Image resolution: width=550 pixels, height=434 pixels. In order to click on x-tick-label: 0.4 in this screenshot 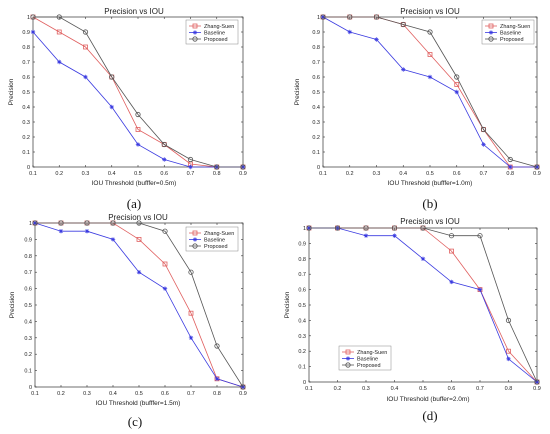, I will do `click(403, 174)`.